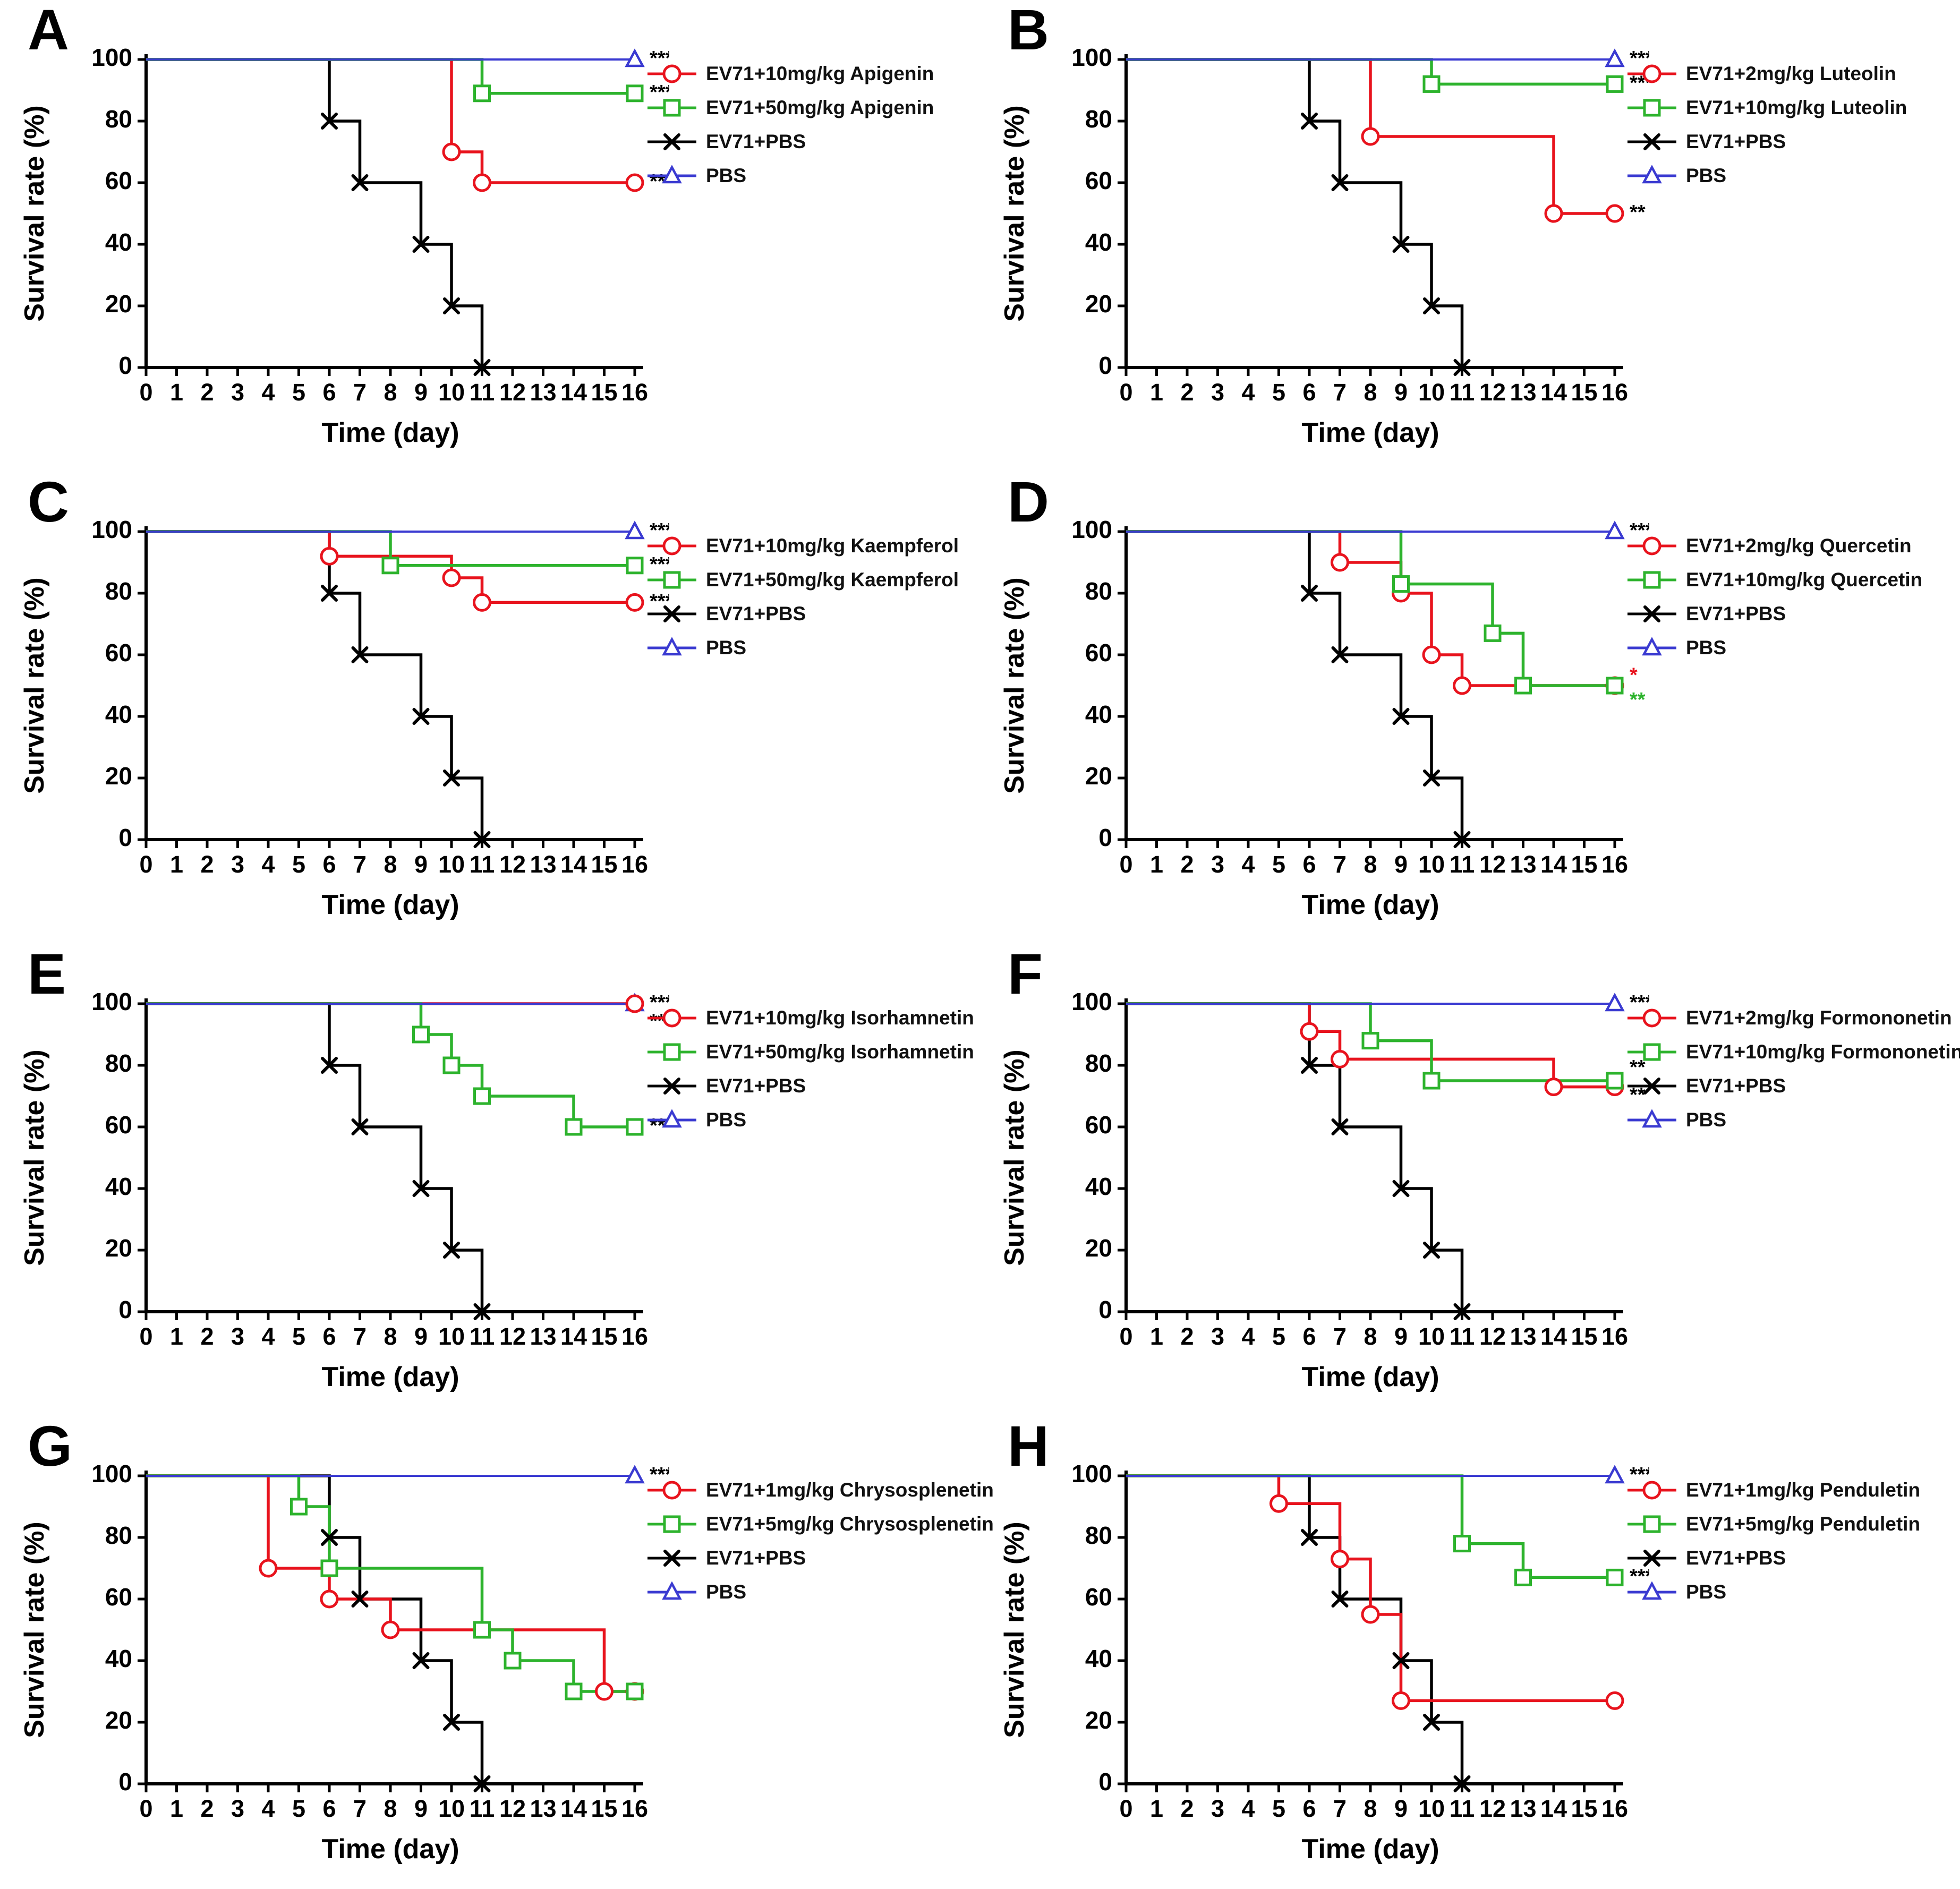 This screenshot has height=1889, width=1960. Describe the element at coordinates (1309, 1336) in the screenshot. I see `x-tick-label: 6` at that location.